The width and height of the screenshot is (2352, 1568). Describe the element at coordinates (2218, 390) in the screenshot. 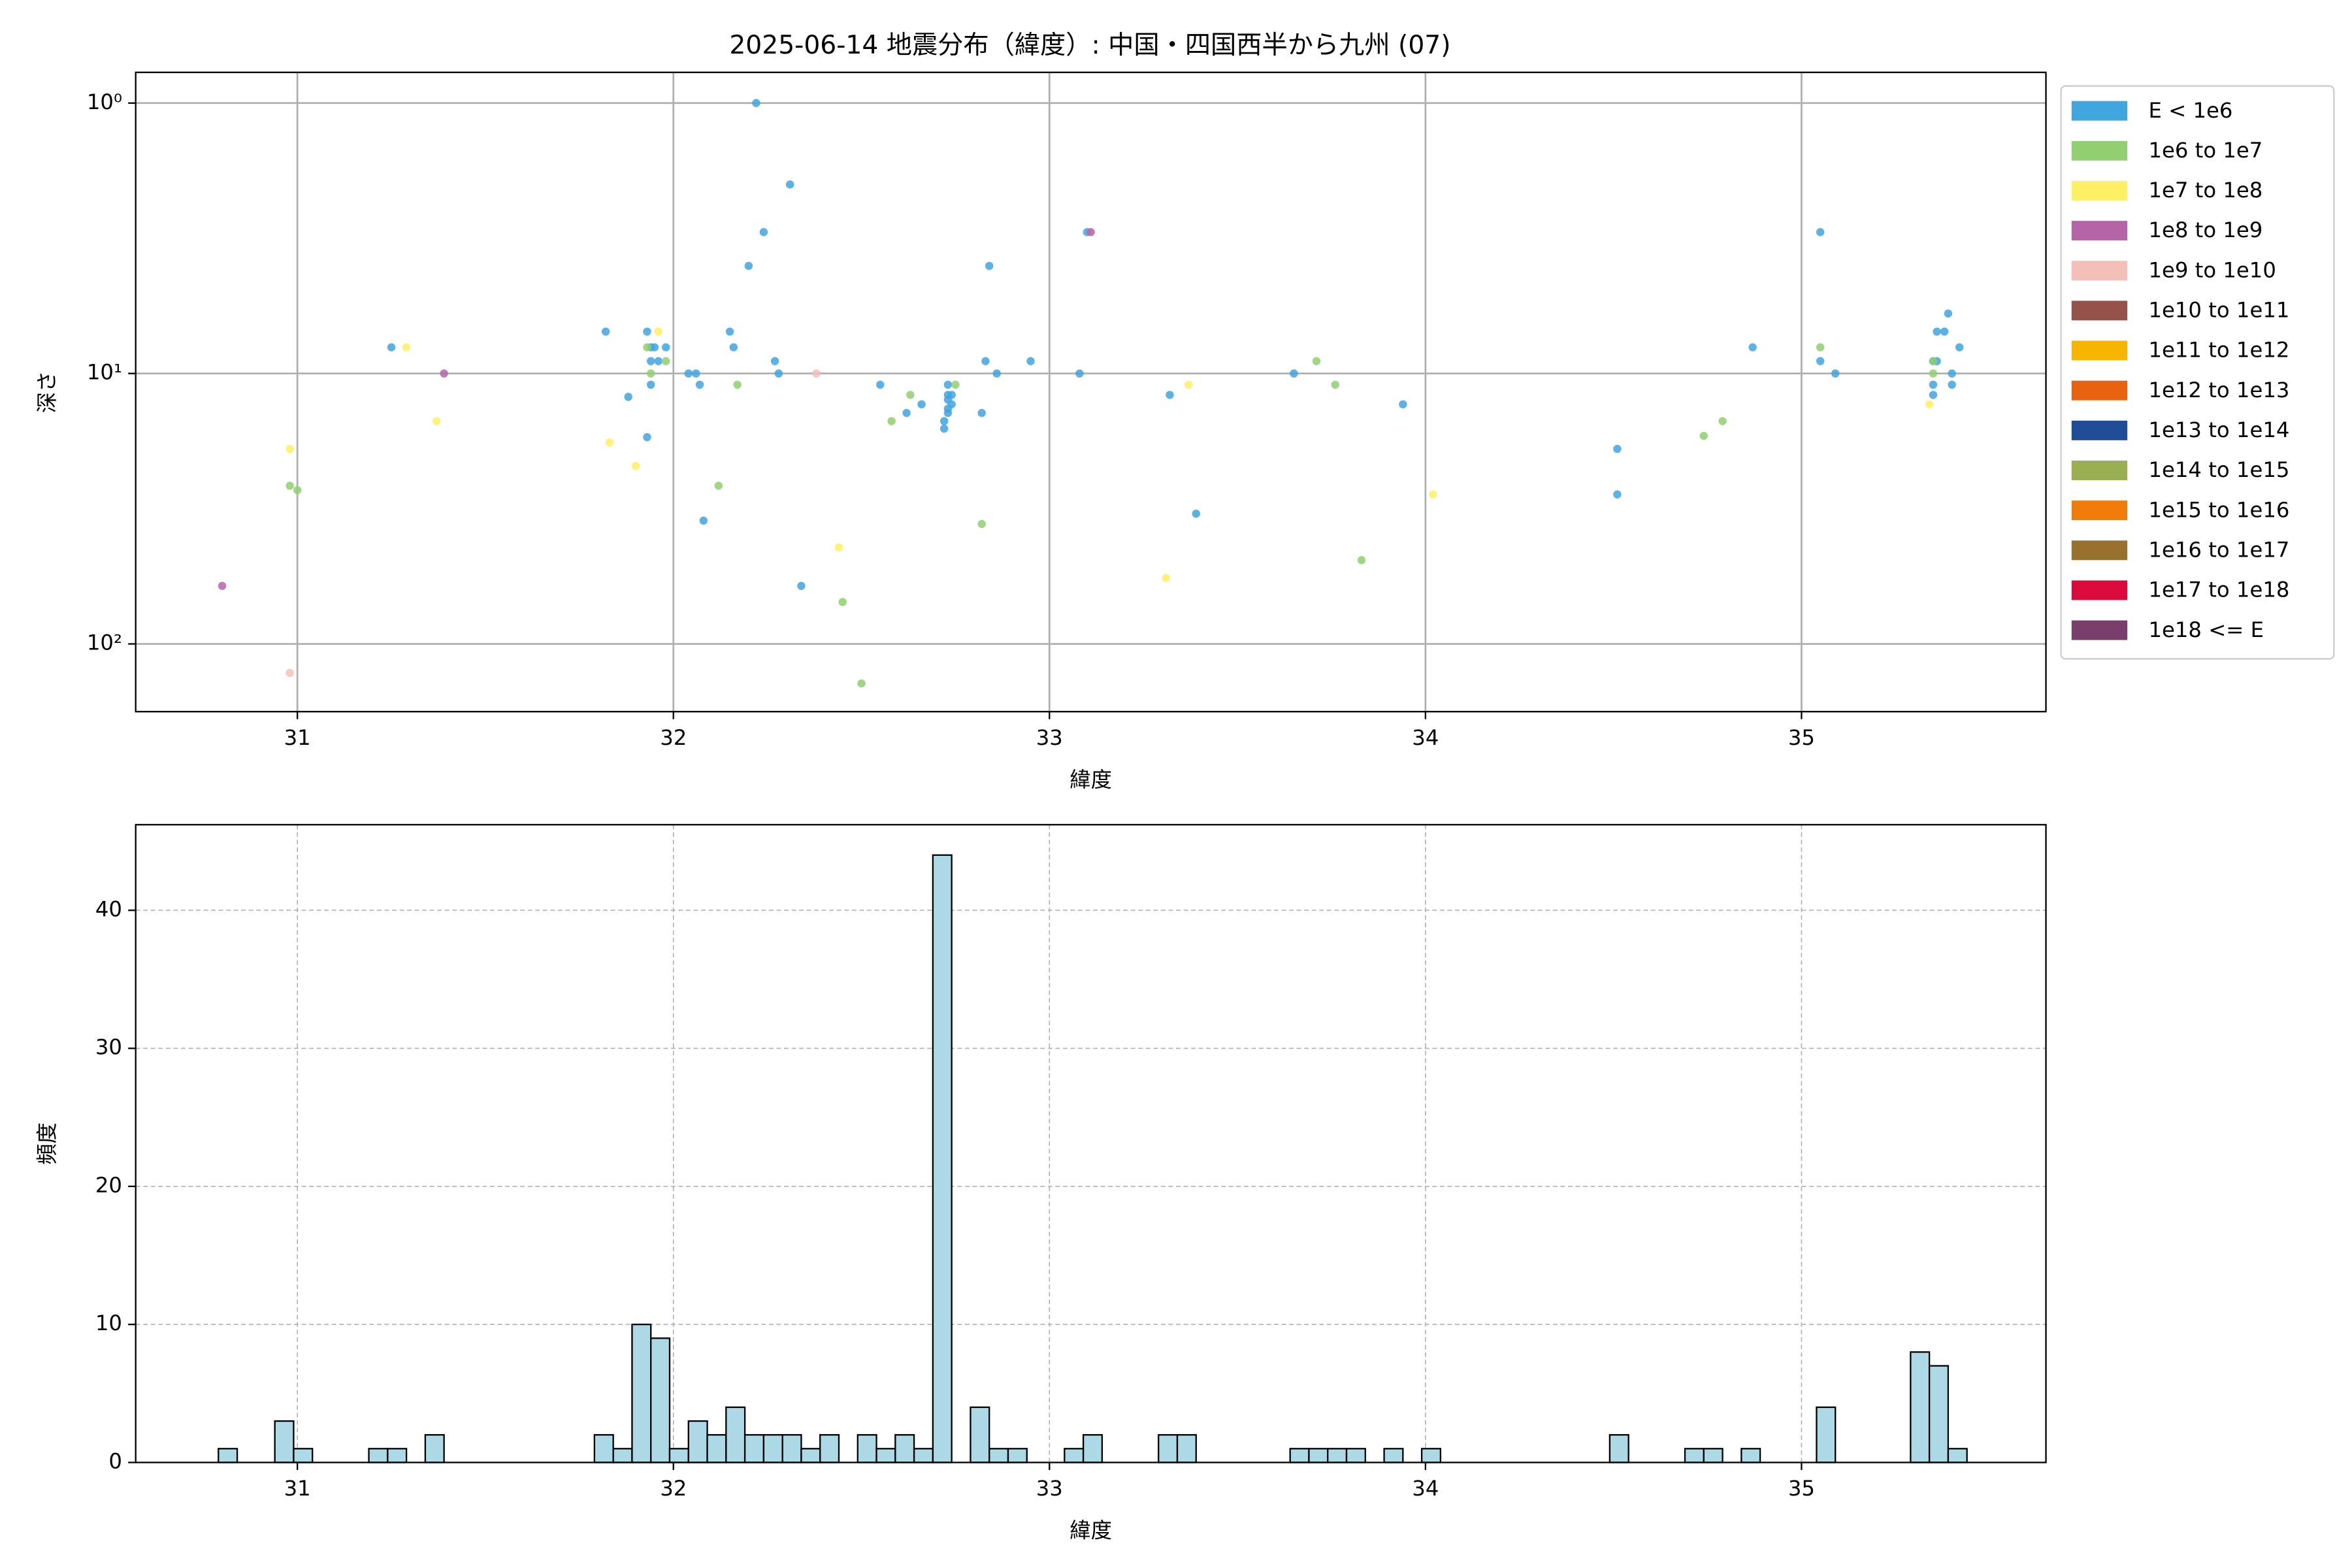

I see `legend-label: 1e12 to 1e13` at that location.